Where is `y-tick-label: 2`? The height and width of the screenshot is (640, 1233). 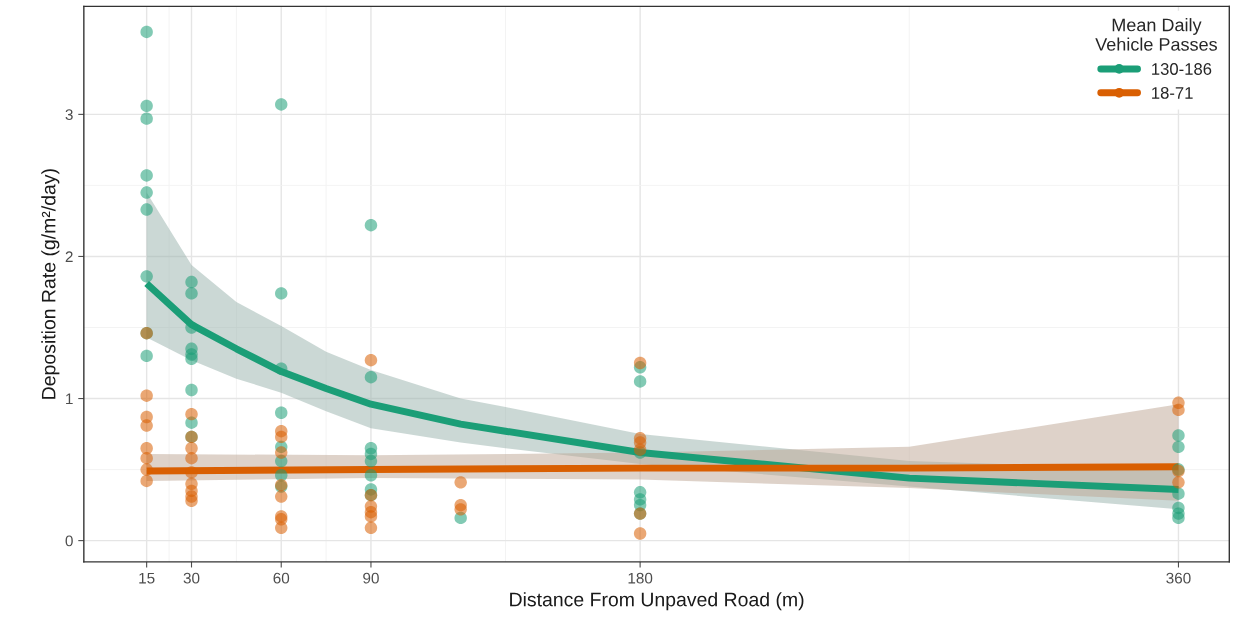 y-tick-label: 2 is located at coordinates (69, 256).